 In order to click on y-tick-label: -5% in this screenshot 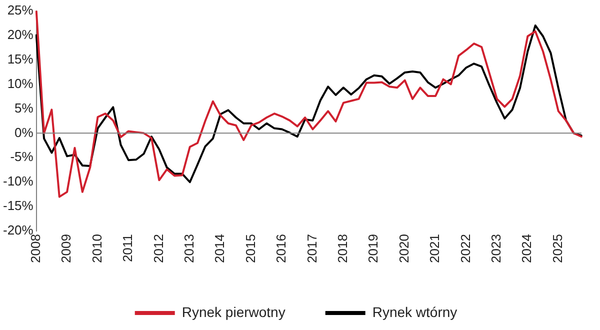, I will do `click(22, 156)`.